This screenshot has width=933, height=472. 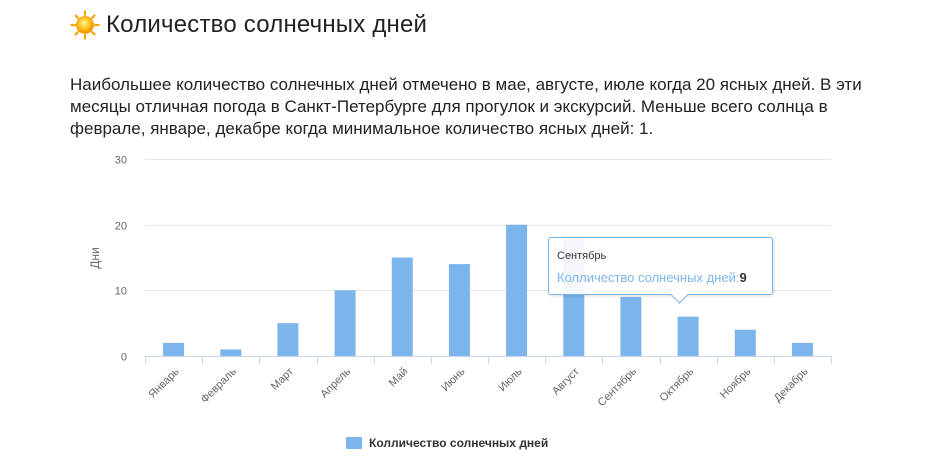 What do you see at coordinates (267, 24) in the screenshot?
I see `page-title: Количество солнечных дней` at bounding box center [267, 24].